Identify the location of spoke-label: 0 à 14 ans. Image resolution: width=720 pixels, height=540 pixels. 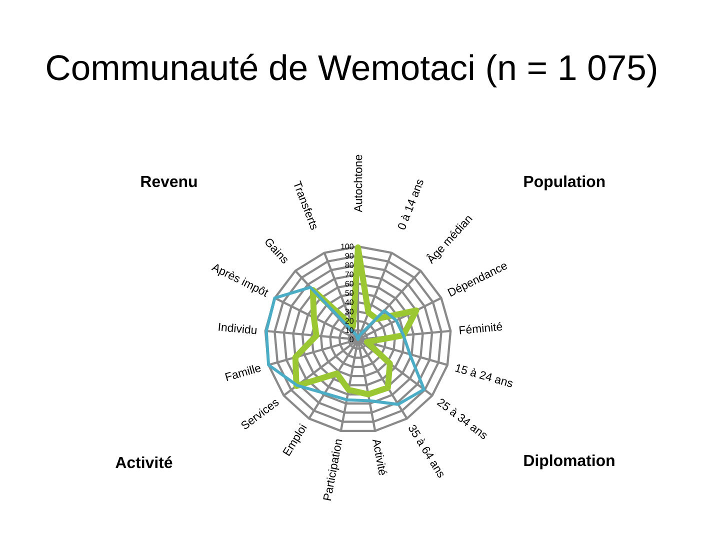
(411, 205).